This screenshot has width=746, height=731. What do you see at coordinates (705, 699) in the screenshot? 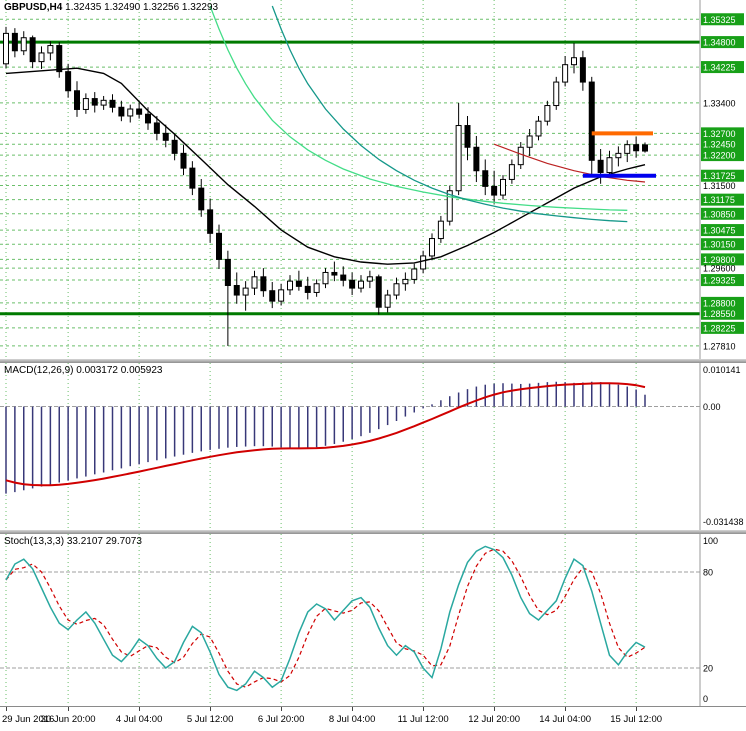
I see `stochastic-scale-label: 0` at bounding box center [705, 699].